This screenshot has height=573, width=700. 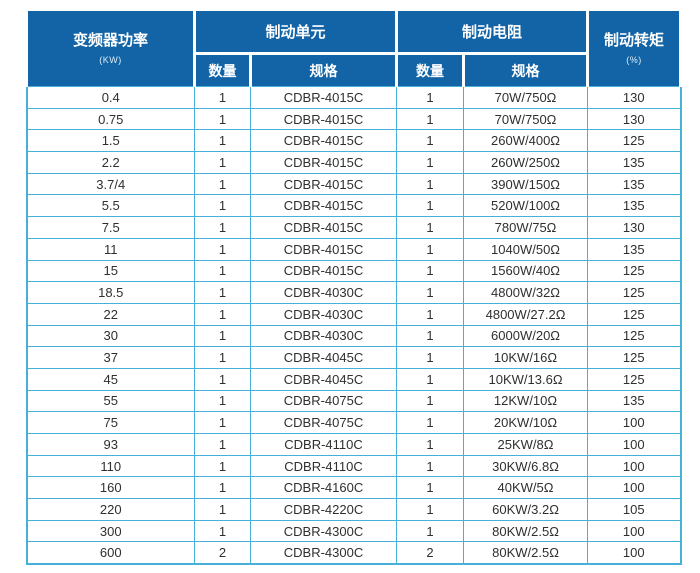 I want to click on table-row: 600 2 CDBR-4300C 2 80KW/2.5Ω 100, so click(x=354, y=553).